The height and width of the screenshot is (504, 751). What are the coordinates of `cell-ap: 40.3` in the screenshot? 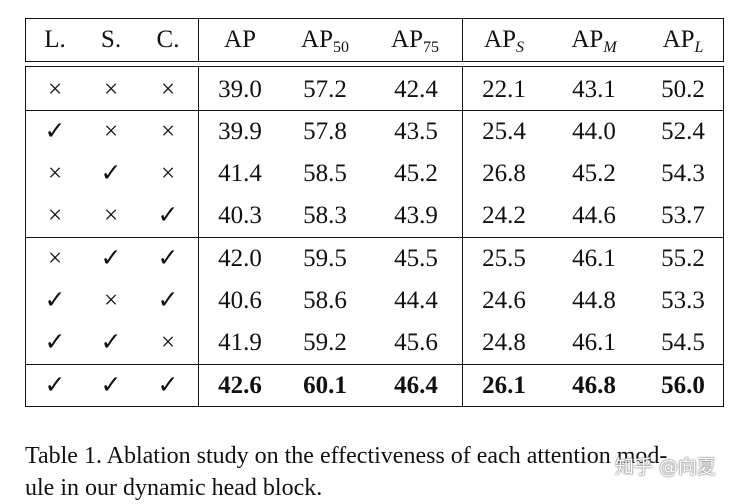 It's located at (240, 215).